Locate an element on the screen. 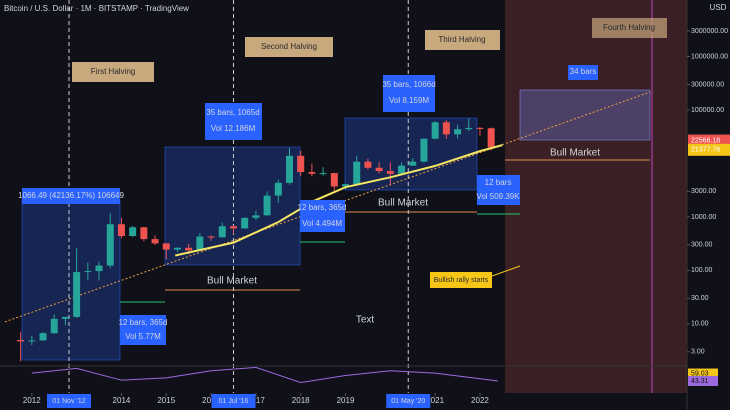  arrows is located at coordinates (320, 258).